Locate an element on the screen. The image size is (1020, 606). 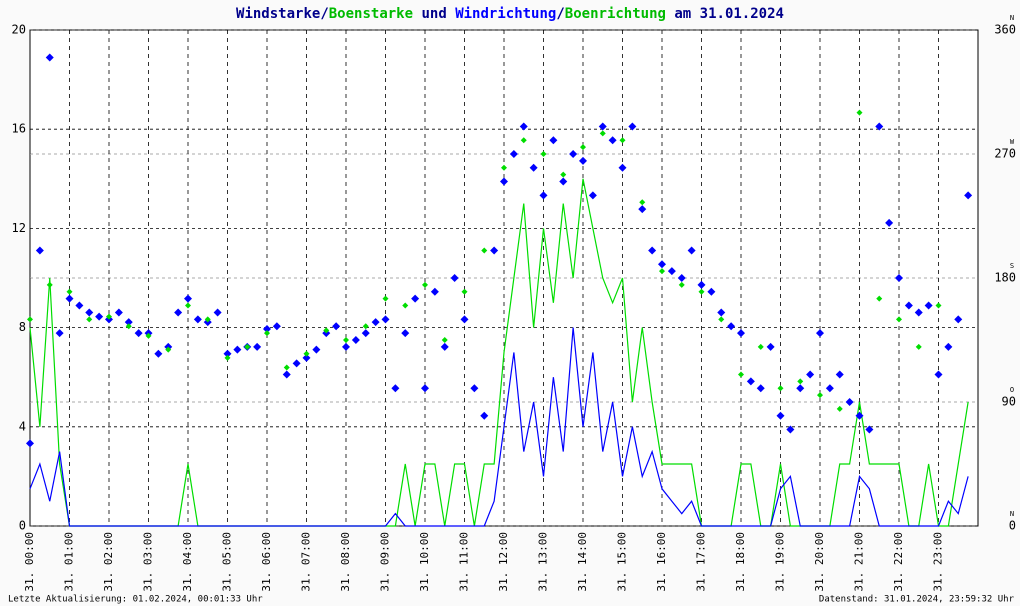
x-tick-label: 31. 23:00 is located at coordinates (938, 562).